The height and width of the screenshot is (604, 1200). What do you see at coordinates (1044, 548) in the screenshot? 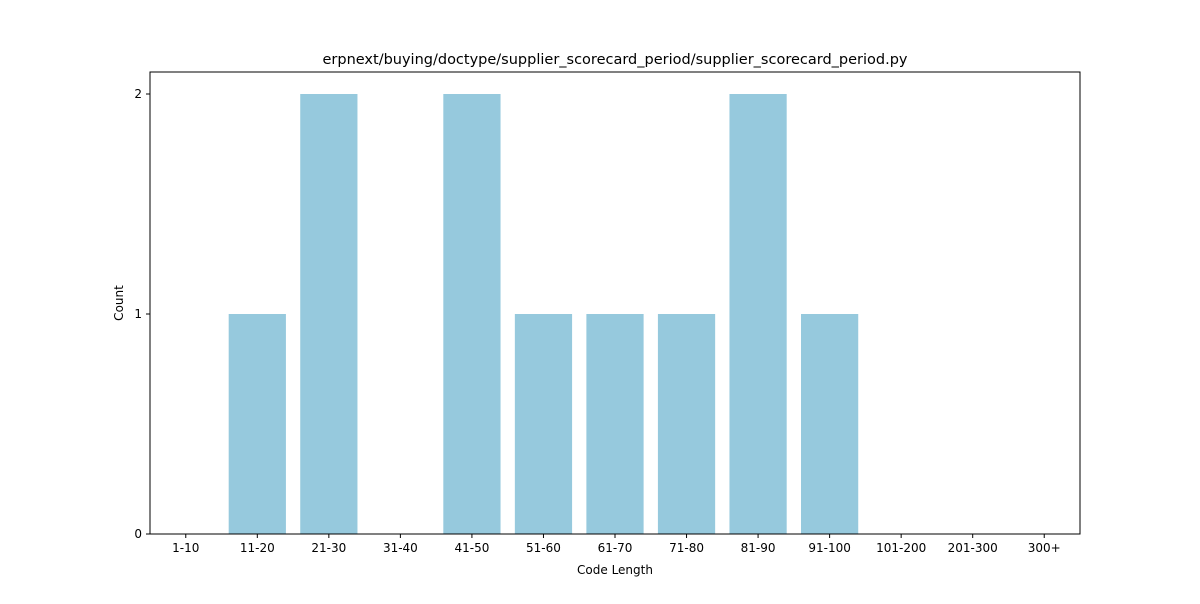
I see `x-tick-label: 300+` at bounding box center [1044, 548].